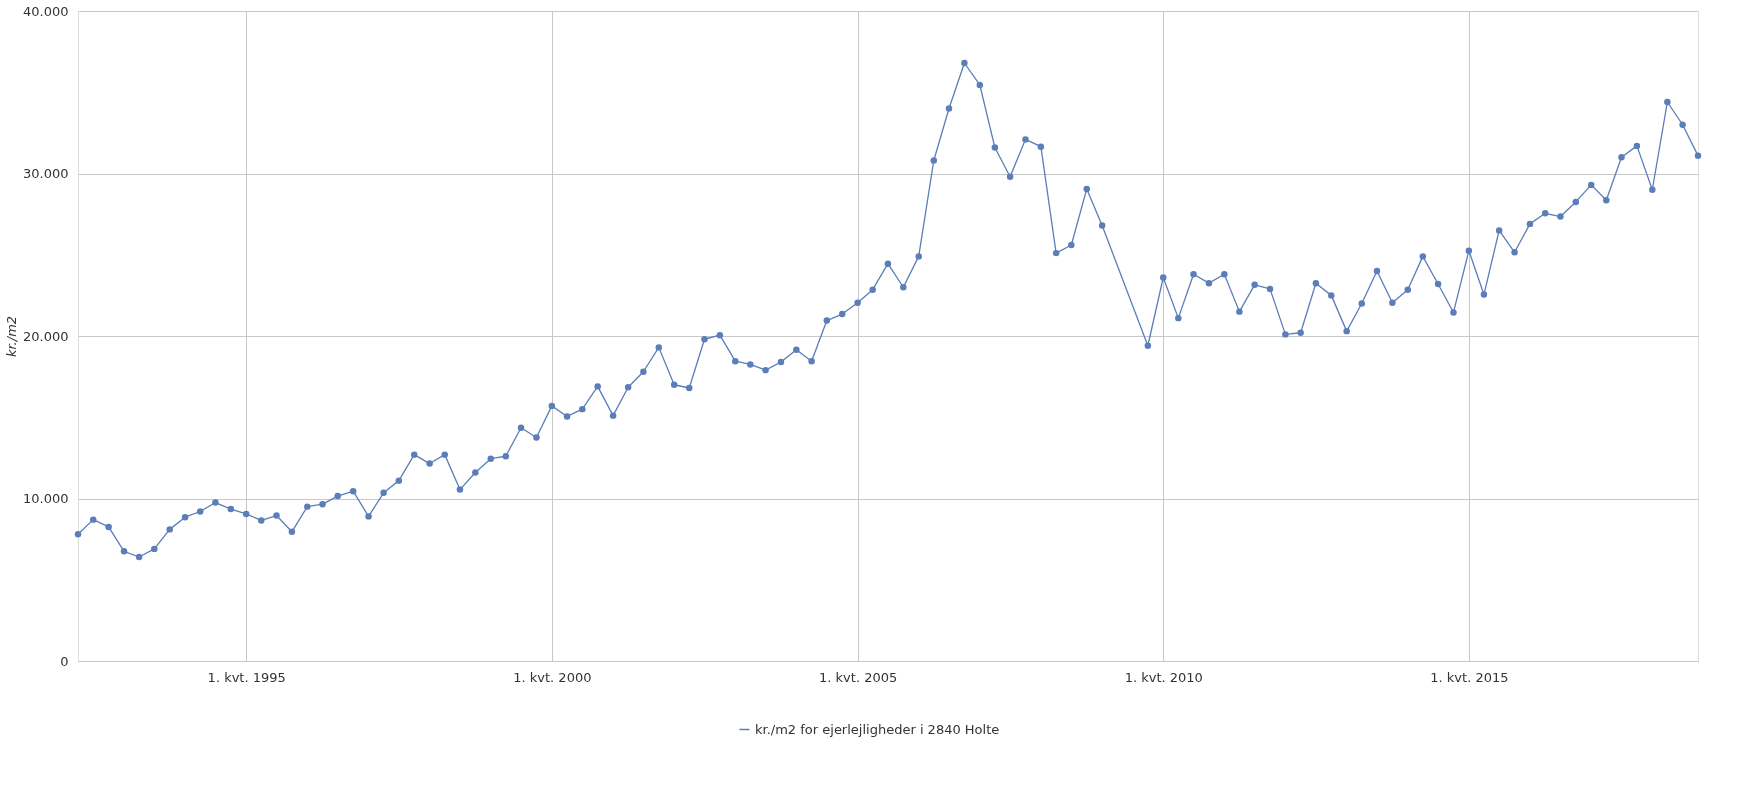 Image resolution: width=1762 pixels, height=785 pixels. Describe the element at coordinates (46, 173) in the screenshot. I see `y-tick-label: 30.000` at that location.